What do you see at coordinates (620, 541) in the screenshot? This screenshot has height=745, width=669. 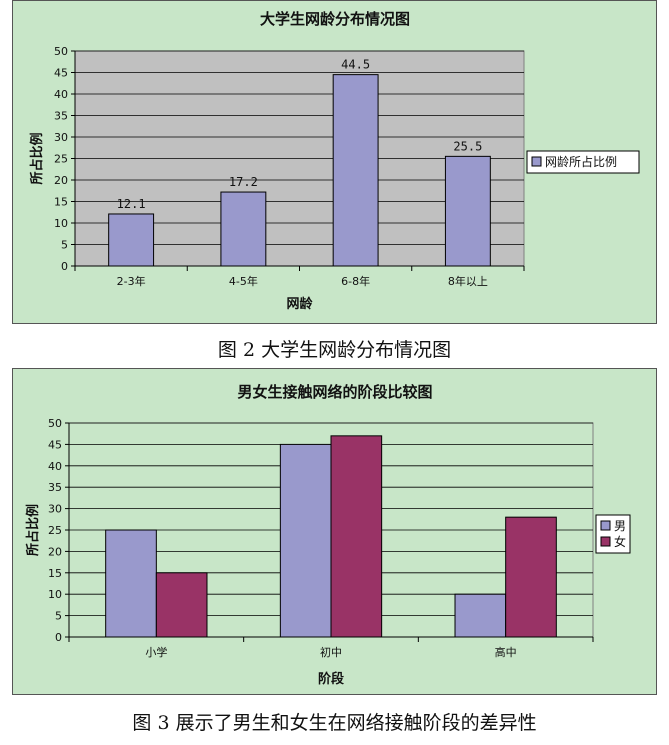 I see `legend-label: 女` at bounding box center [620, 541].